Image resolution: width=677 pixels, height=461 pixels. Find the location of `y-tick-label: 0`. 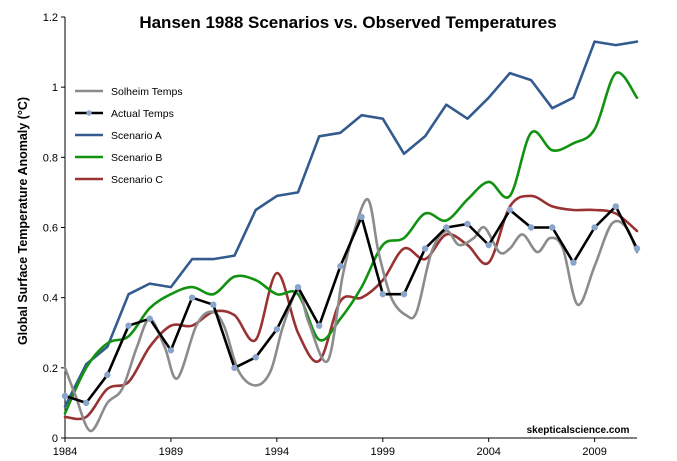

y-tick-label: 0 is located at coordinates (55, 439).